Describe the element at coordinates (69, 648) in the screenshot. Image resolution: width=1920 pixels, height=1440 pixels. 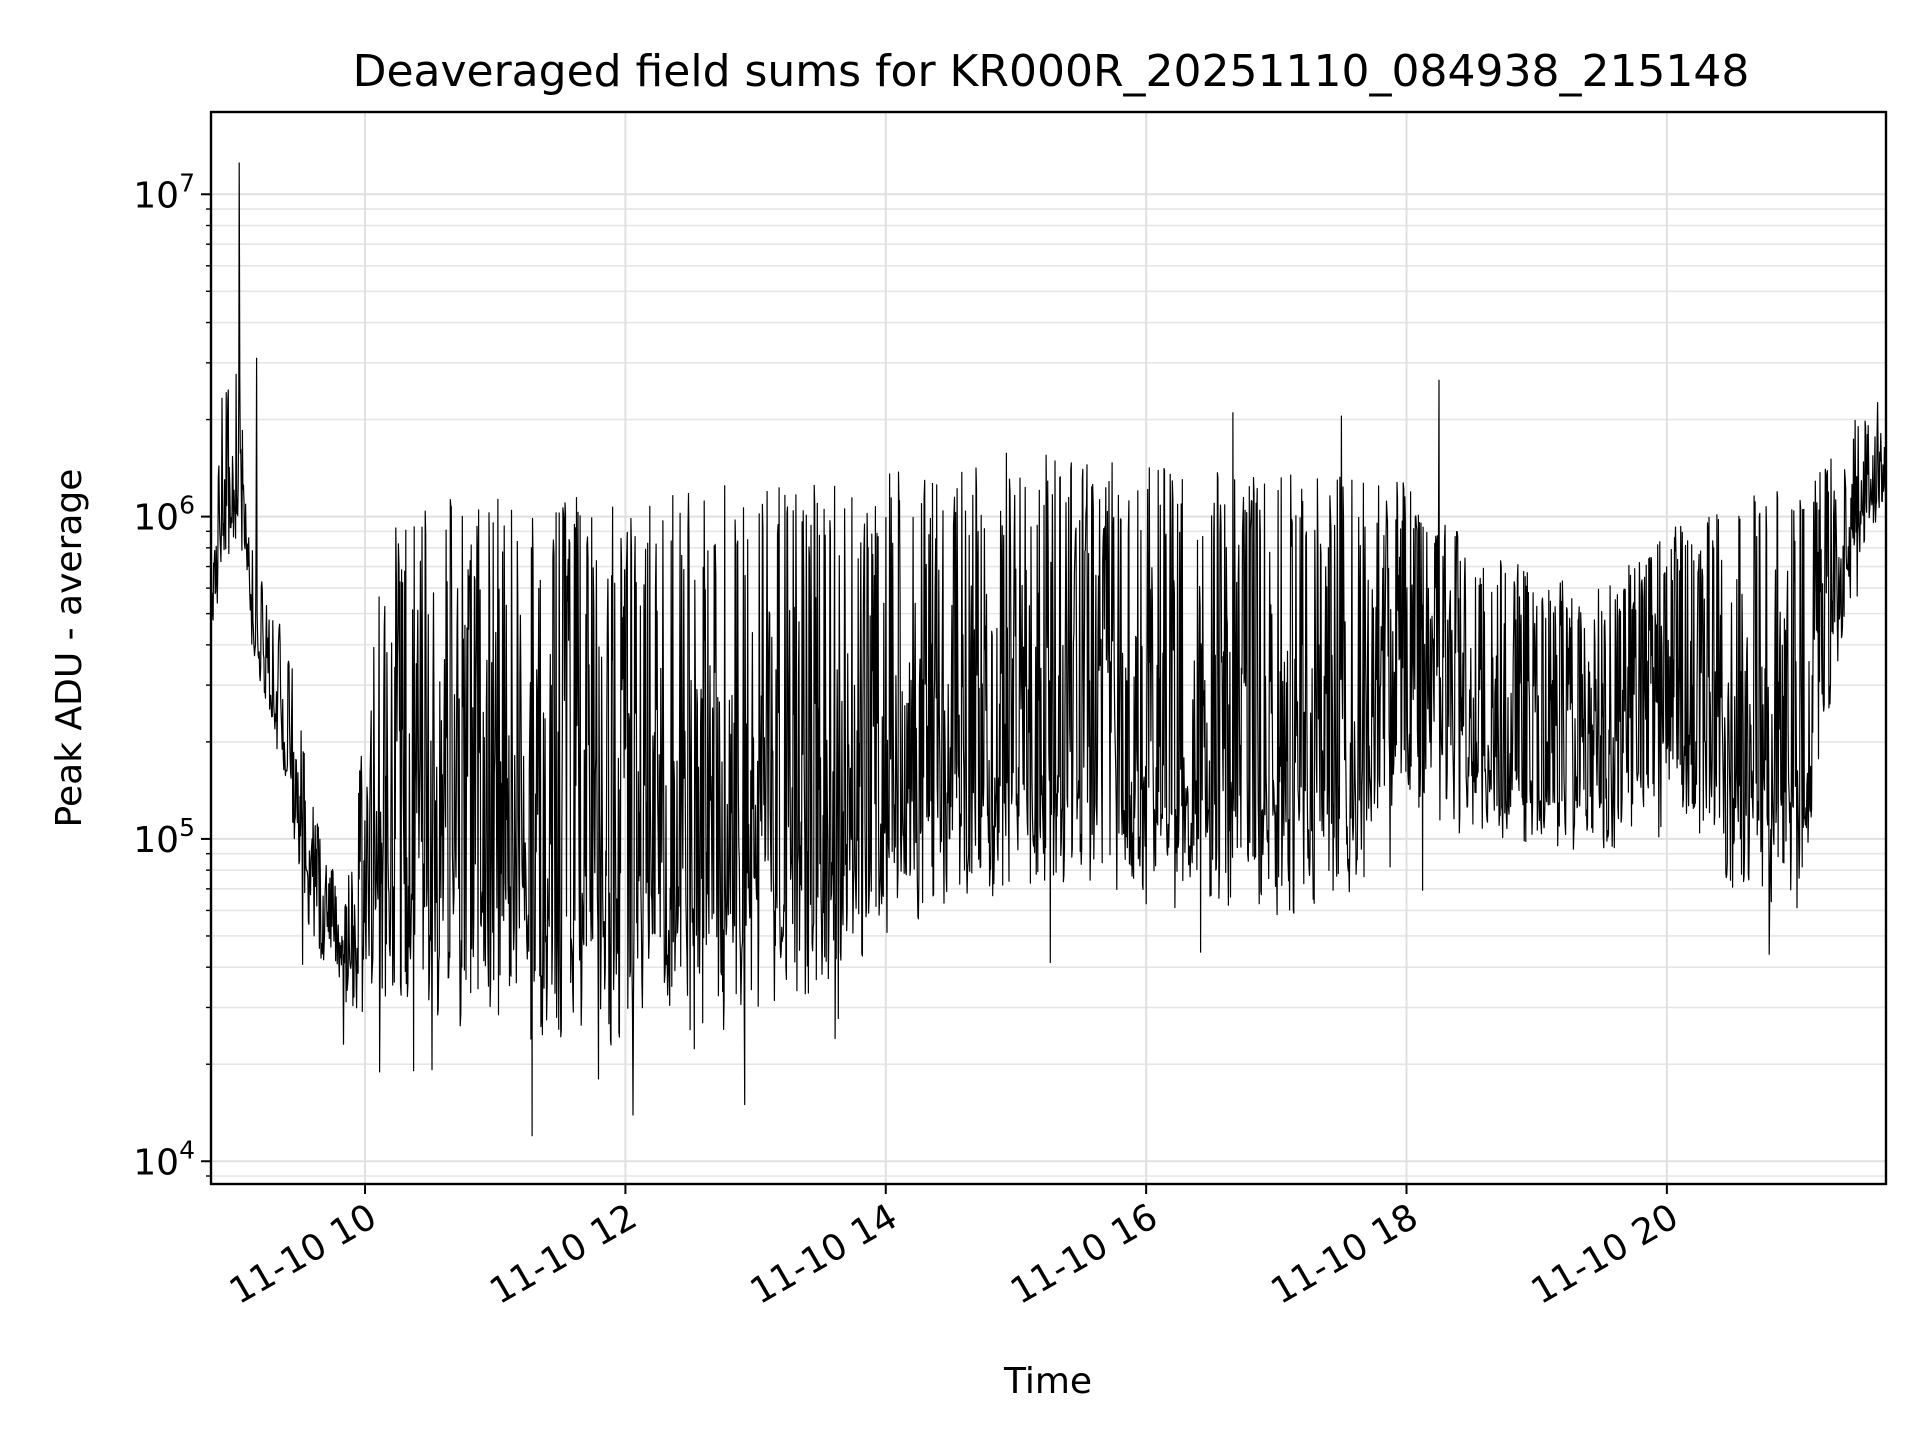
I see `y-axis-label: Peak ADU - average` at that location.